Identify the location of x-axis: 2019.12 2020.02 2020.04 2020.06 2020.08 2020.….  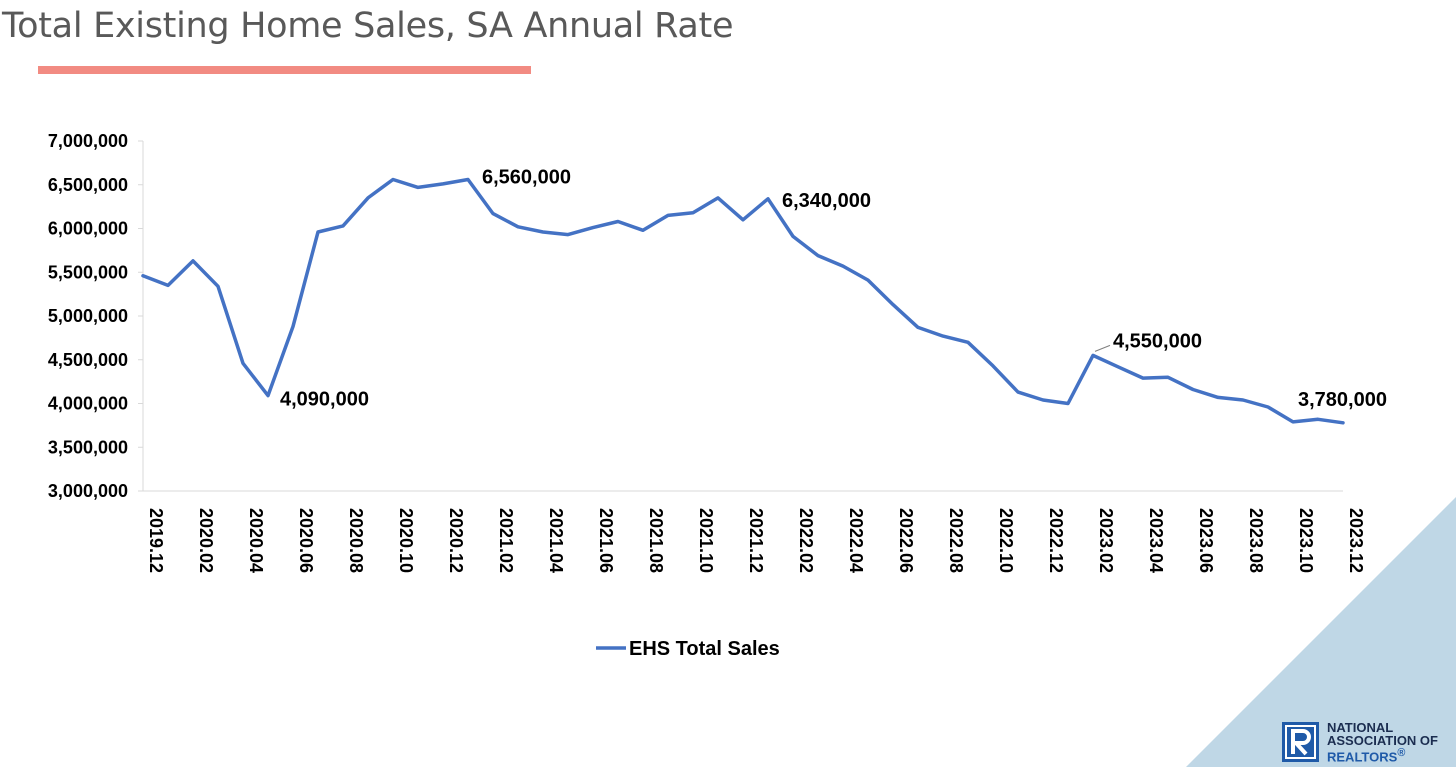
(754, 531).